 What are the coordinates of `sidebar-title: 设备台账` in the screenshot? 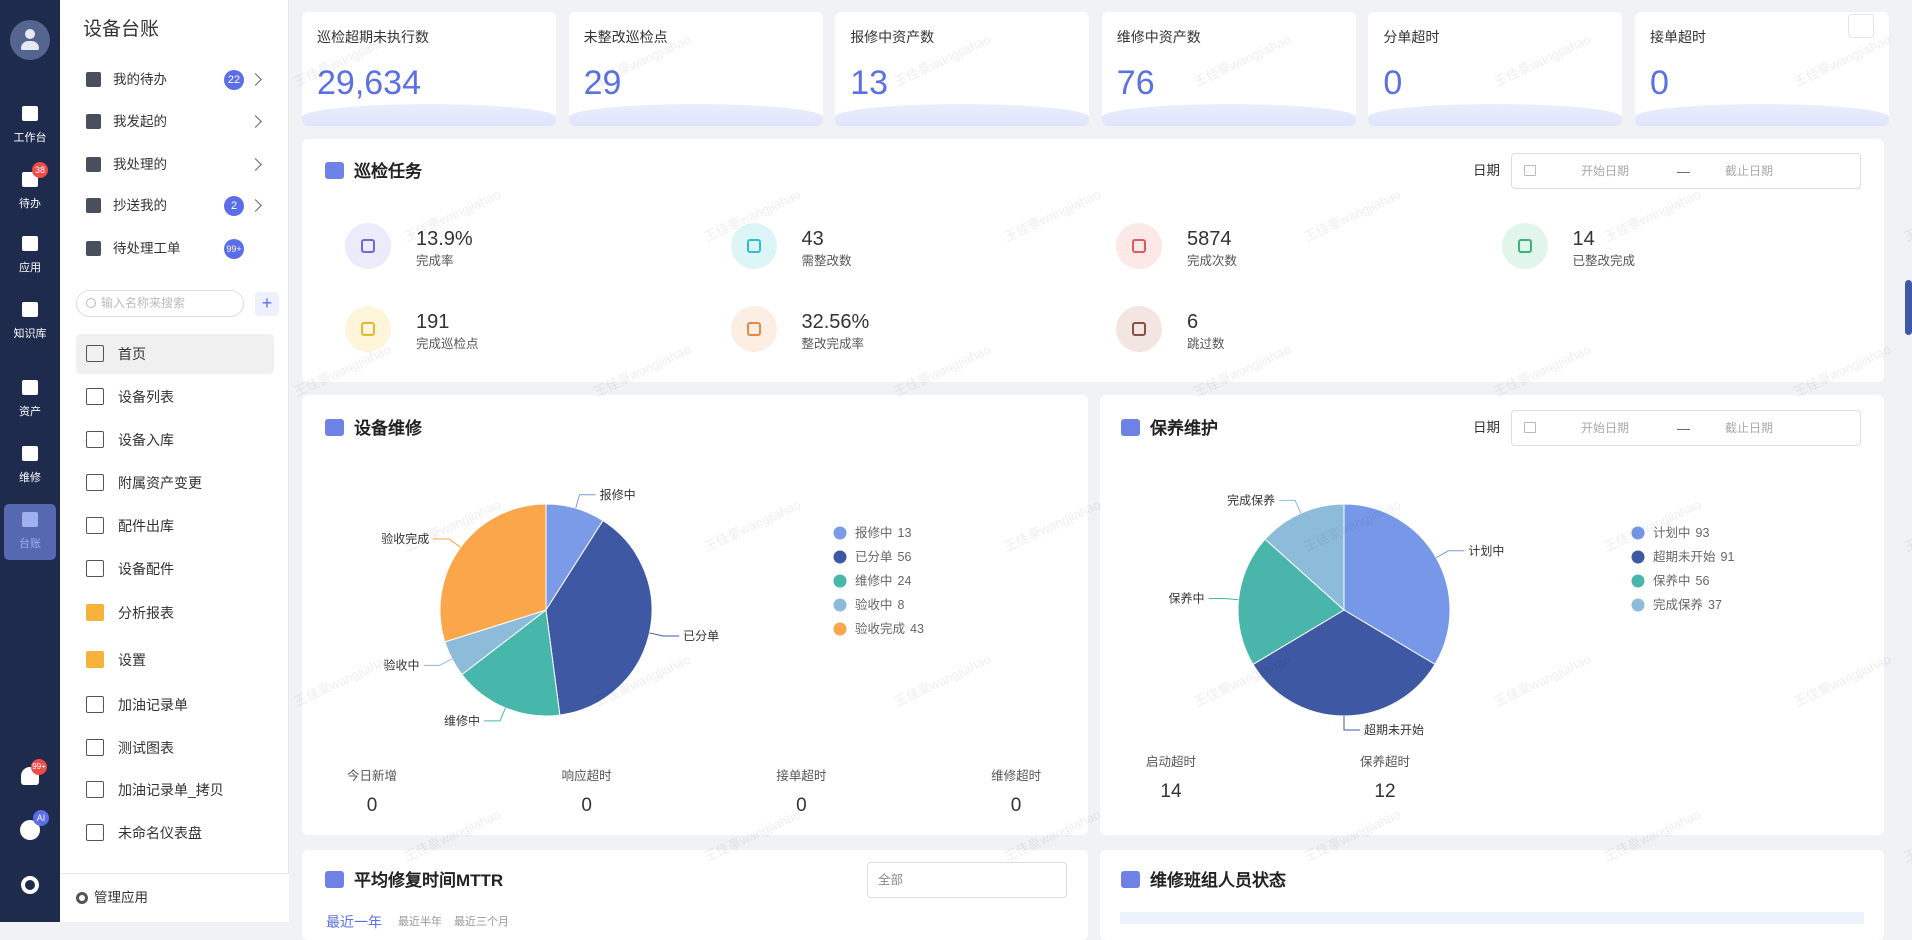 It's located at (121, 29).